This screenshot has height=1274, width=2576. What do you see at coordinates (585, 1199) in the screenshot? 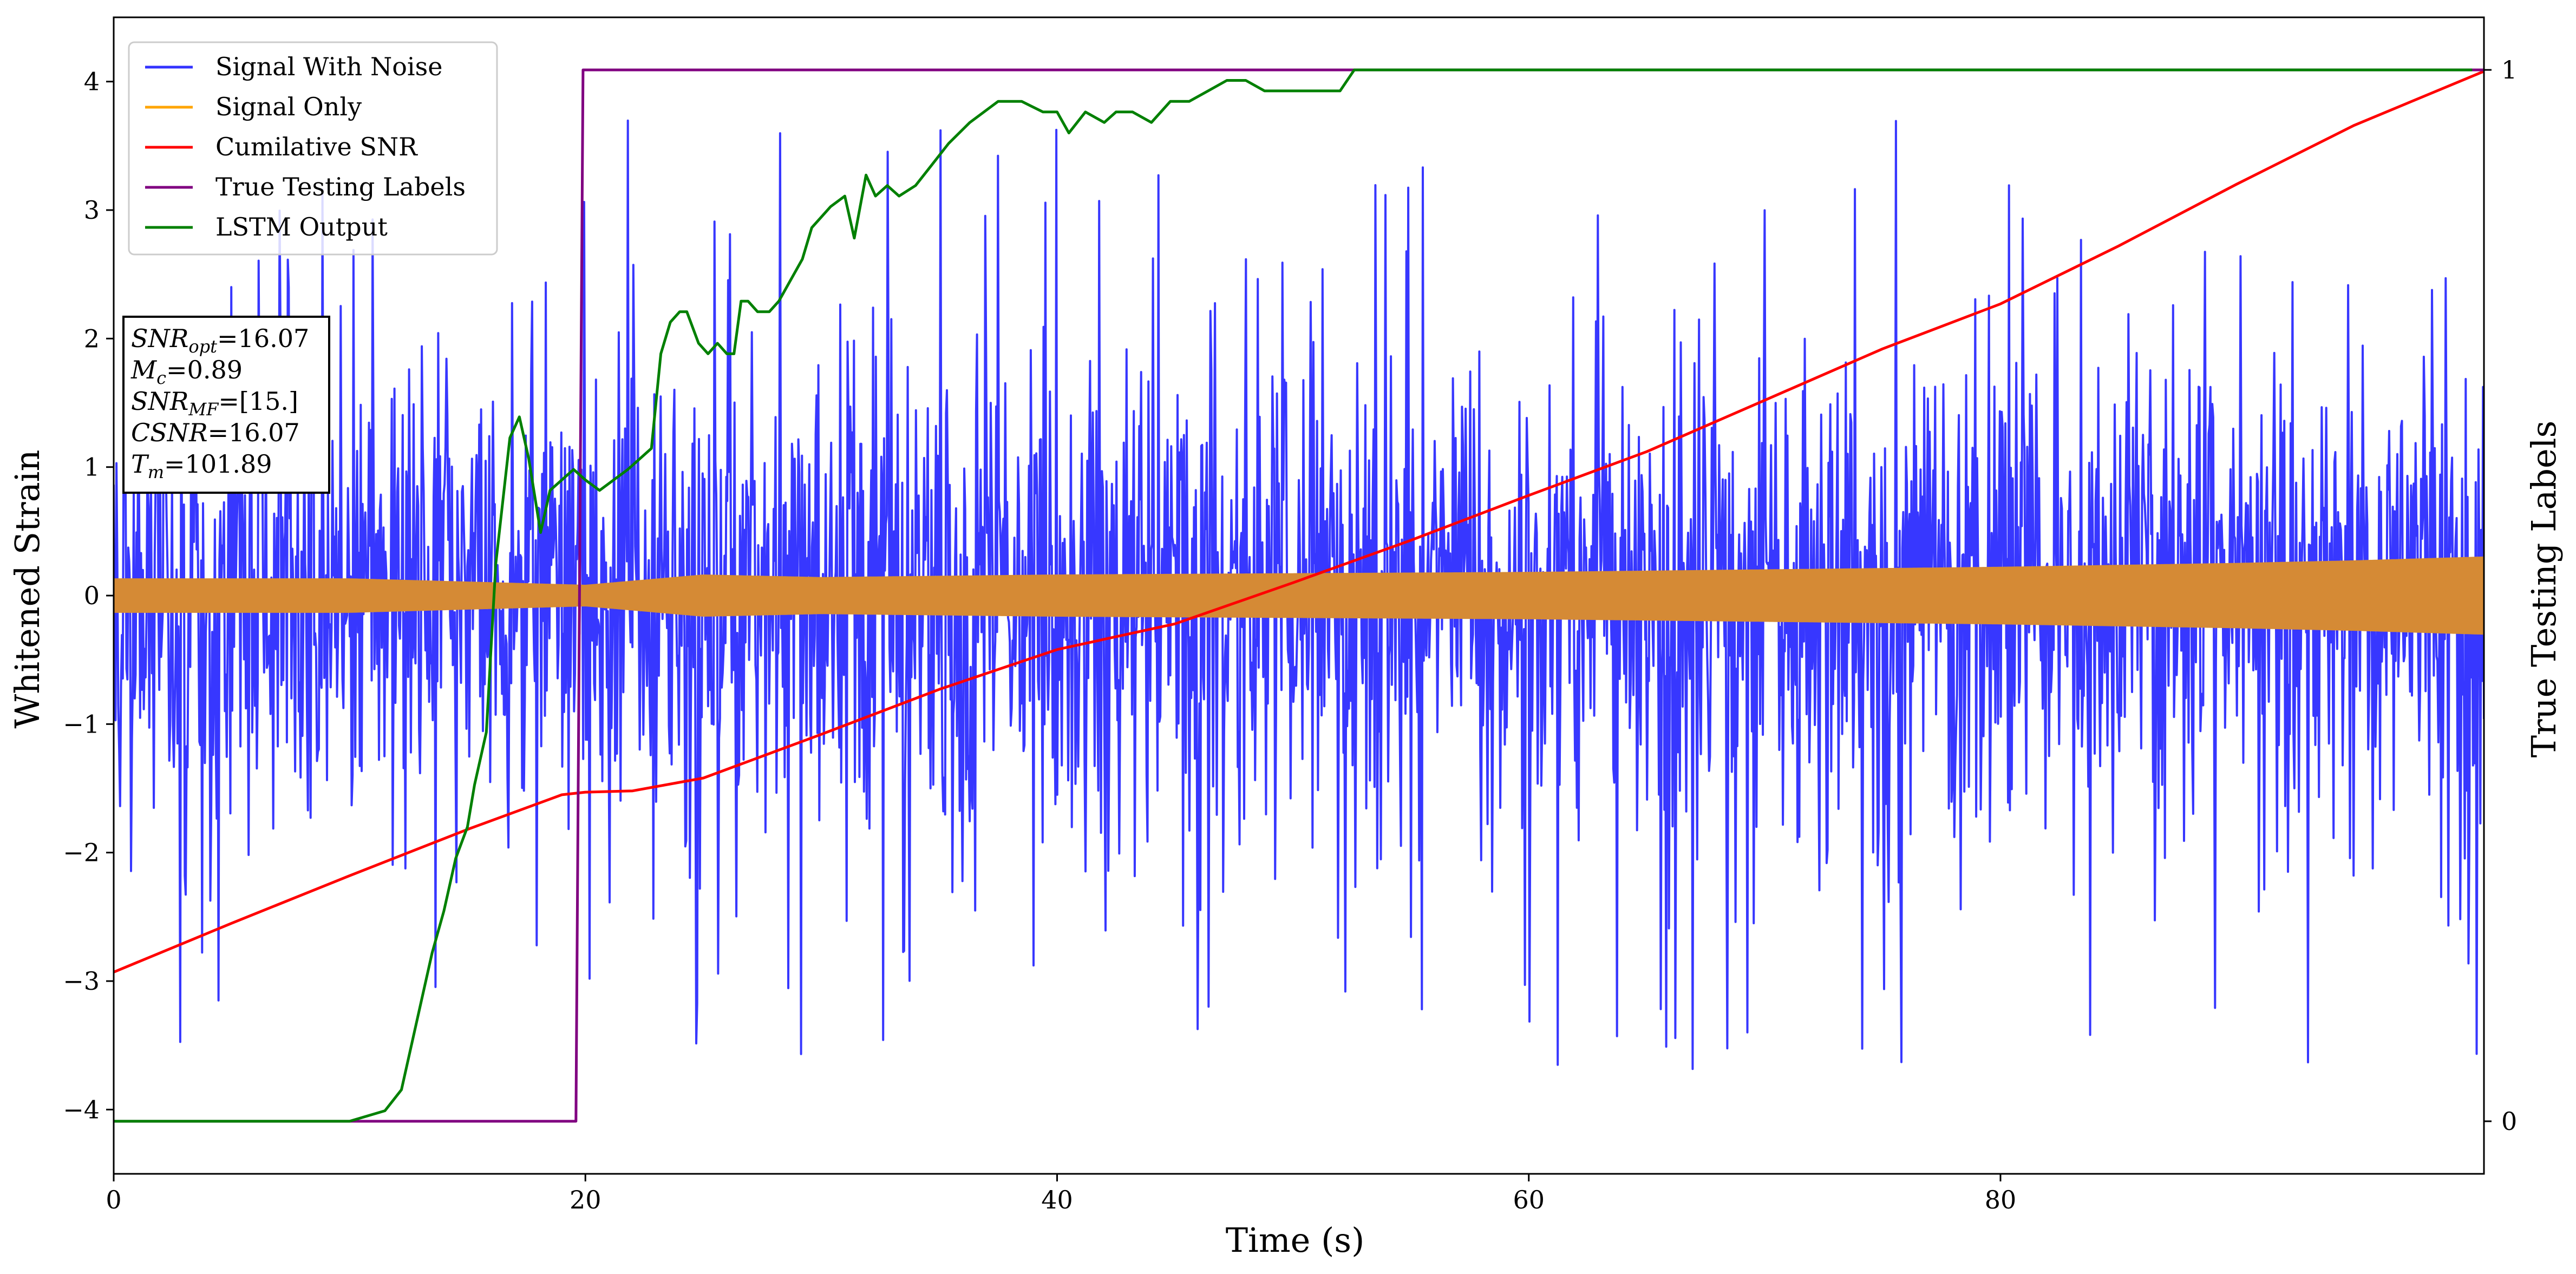
I see `x-tick-label: 20` at bounding box center [585, 1199].